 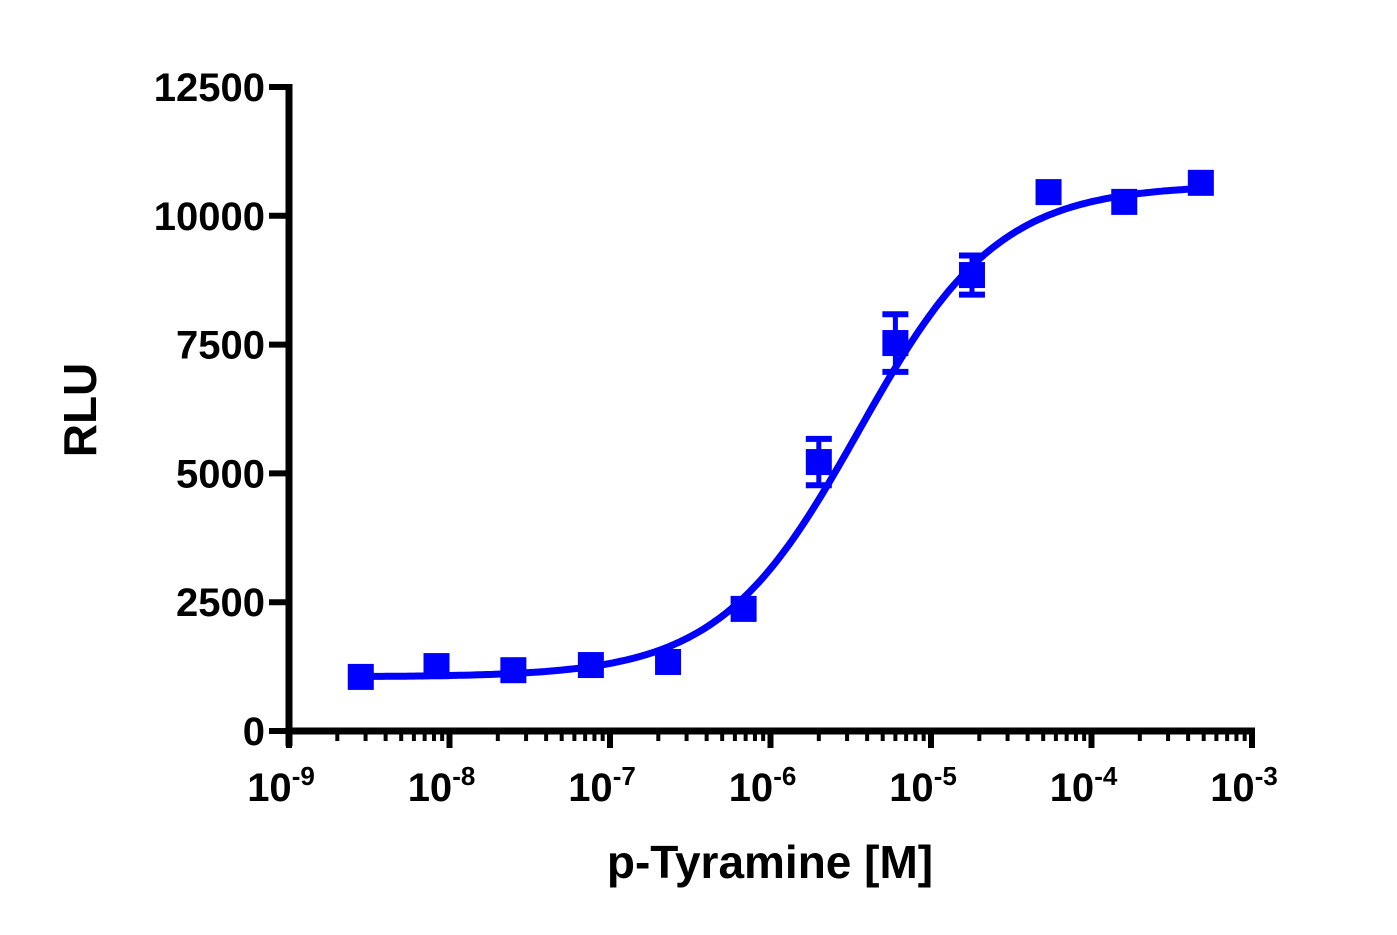 What do you see at coordinates (80, 410) in the screenshot?
I see `y-axis-title: RLU` at bounding box center [80, 410].